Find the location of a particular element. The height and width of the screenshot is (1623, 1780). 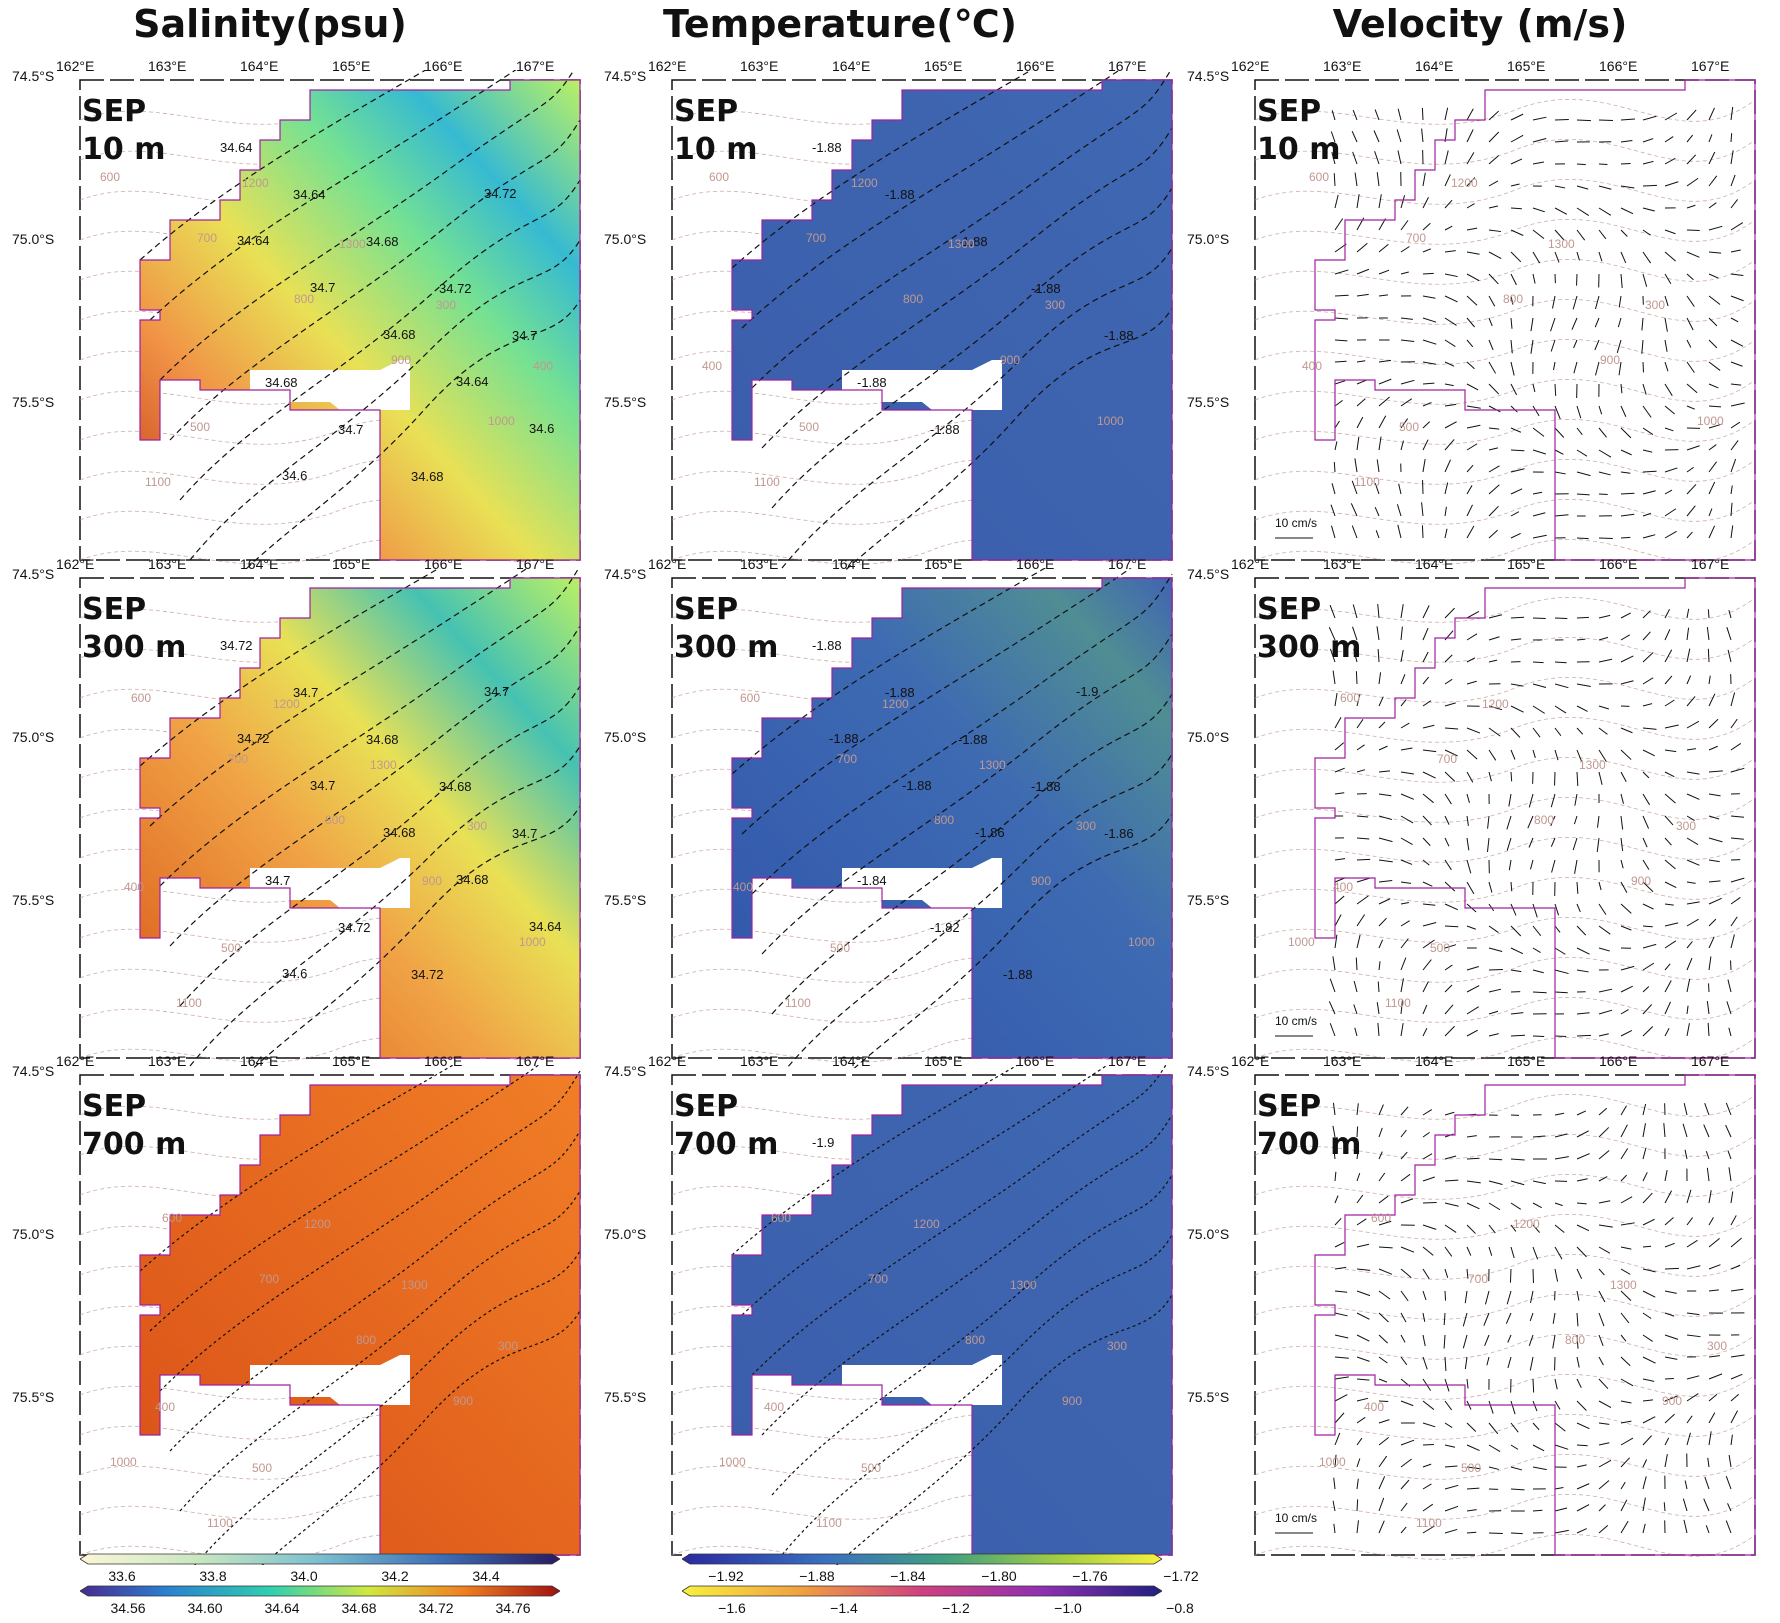

contour-value-label: 34.6 is located at coordinates (294, 475).